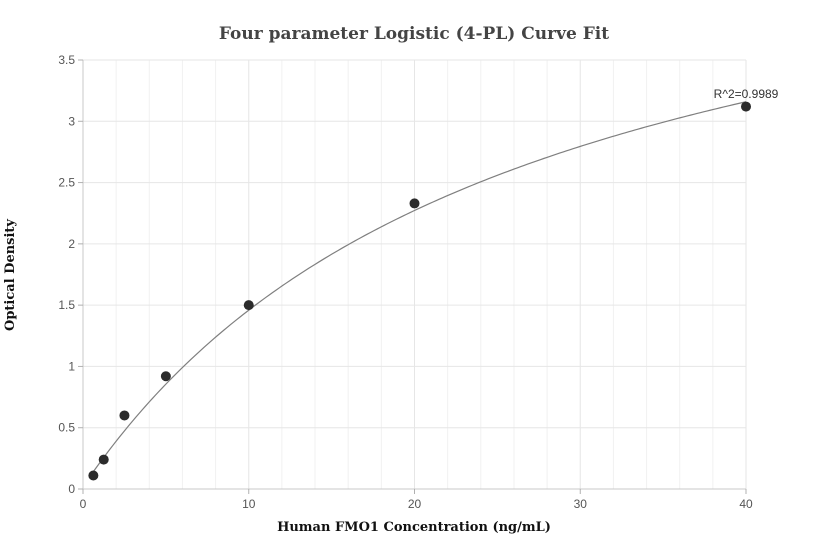 This screenshot has height=560, width=829. I want to click on y-tick-label: 2.5, so click(66, 183).